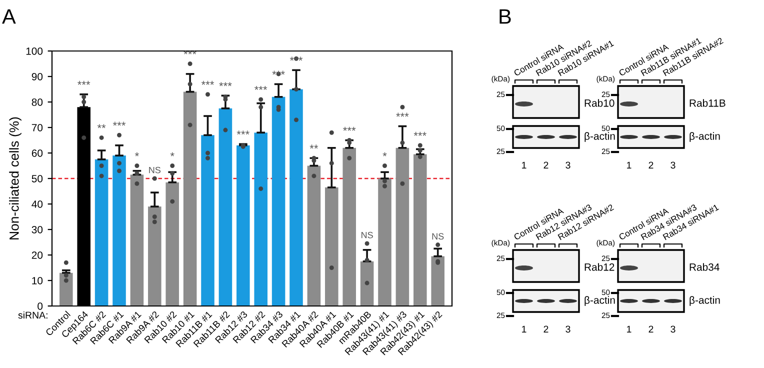  Describe the element at coordinates (15, 178) in the screenshot. I see `y-axis-title: Non-ciliated cells (%)` at that location.